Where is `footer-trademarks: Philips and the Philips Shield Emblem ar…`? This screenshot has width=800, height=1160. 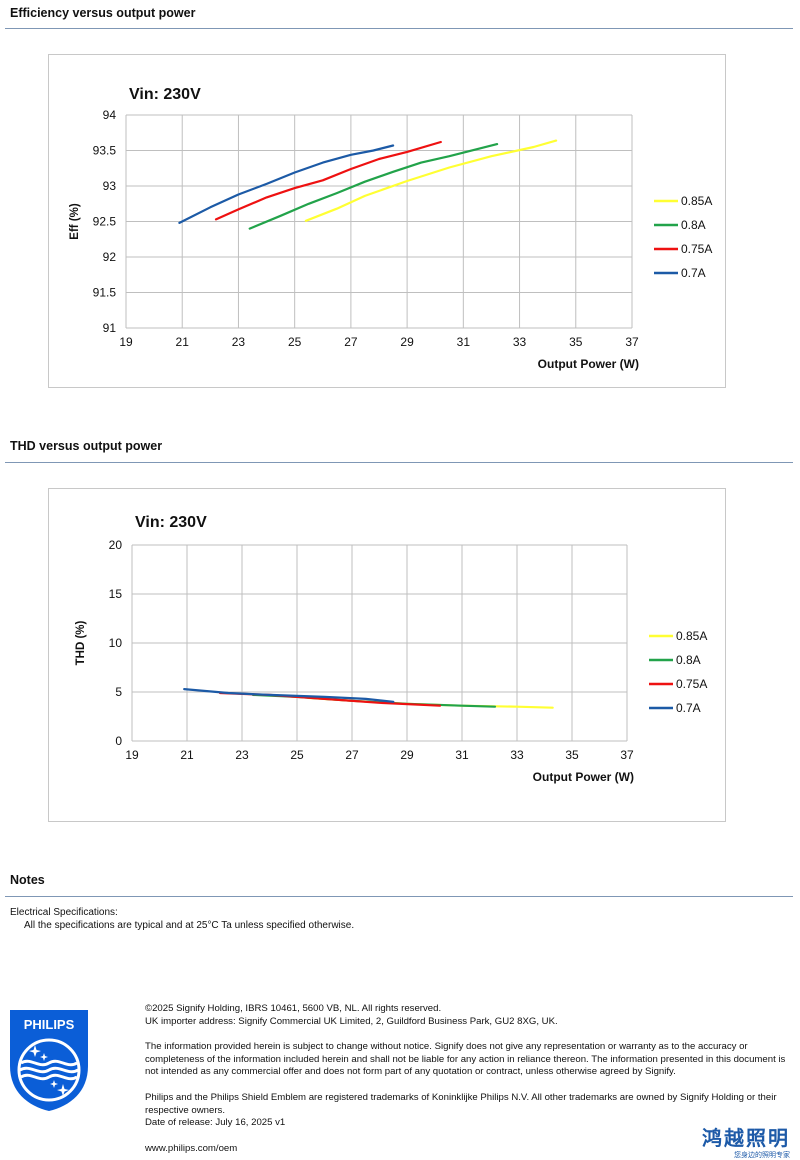
footer-trademarks: Philips and the Philips Shield Emblem ar… is located at coordinates (461, 1103).